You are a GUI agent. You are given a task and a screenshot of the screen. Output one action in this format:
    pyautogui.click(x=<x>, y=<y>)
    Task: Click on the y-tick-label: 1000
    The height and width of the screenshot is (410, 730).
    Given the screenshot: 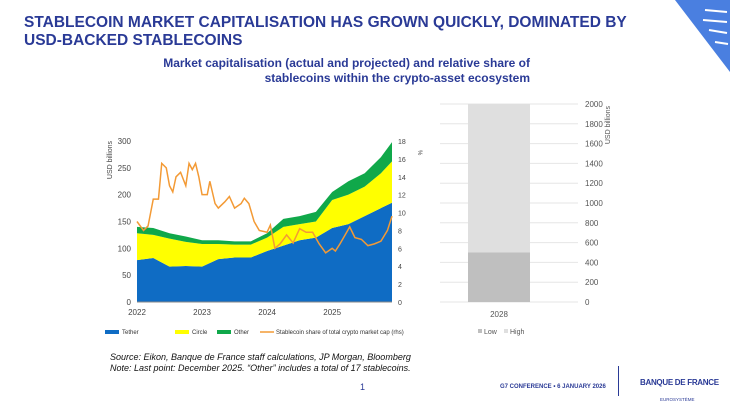 What is the action you would take?
    pyautogui.click(x=594, y=203)
    